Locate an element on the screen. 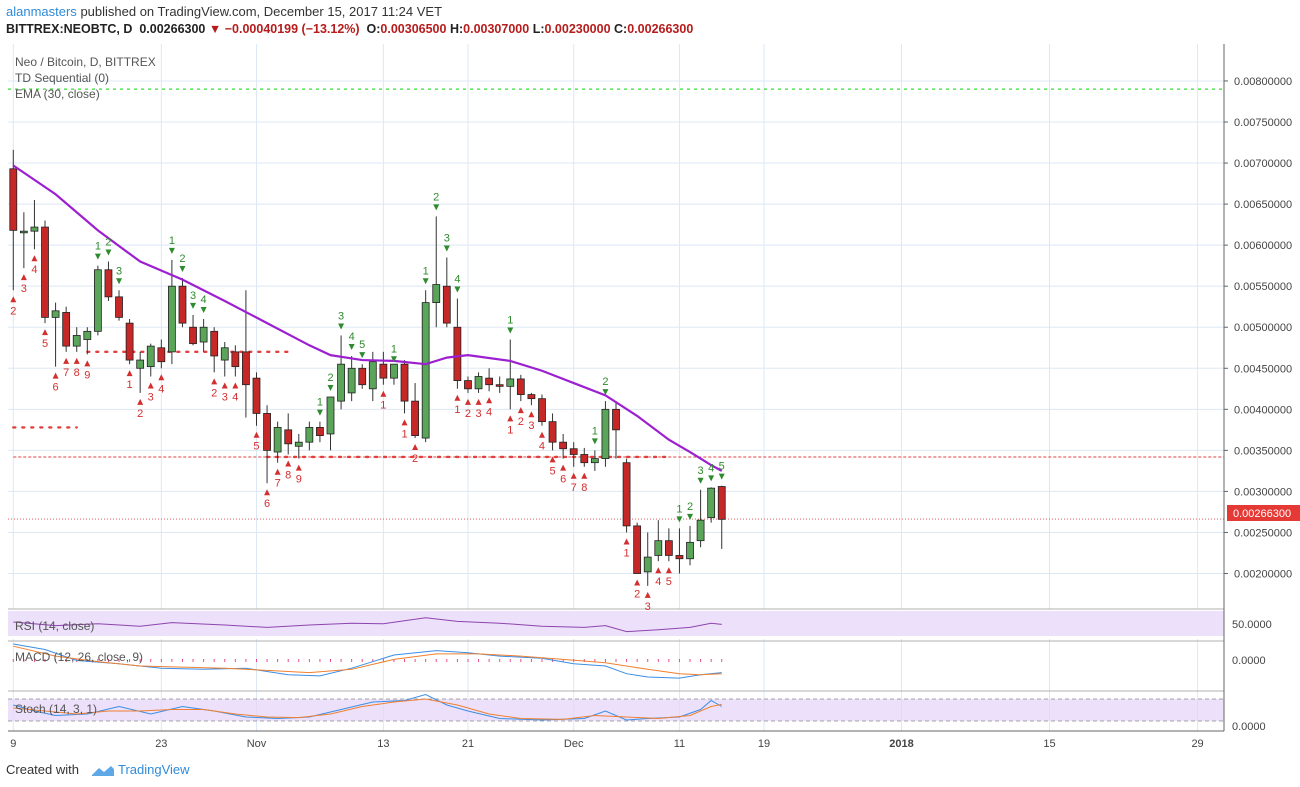 The width and height of the screenshot is (1300, 787). tradingview-link: TradingView is located at coordinates (154, 769).